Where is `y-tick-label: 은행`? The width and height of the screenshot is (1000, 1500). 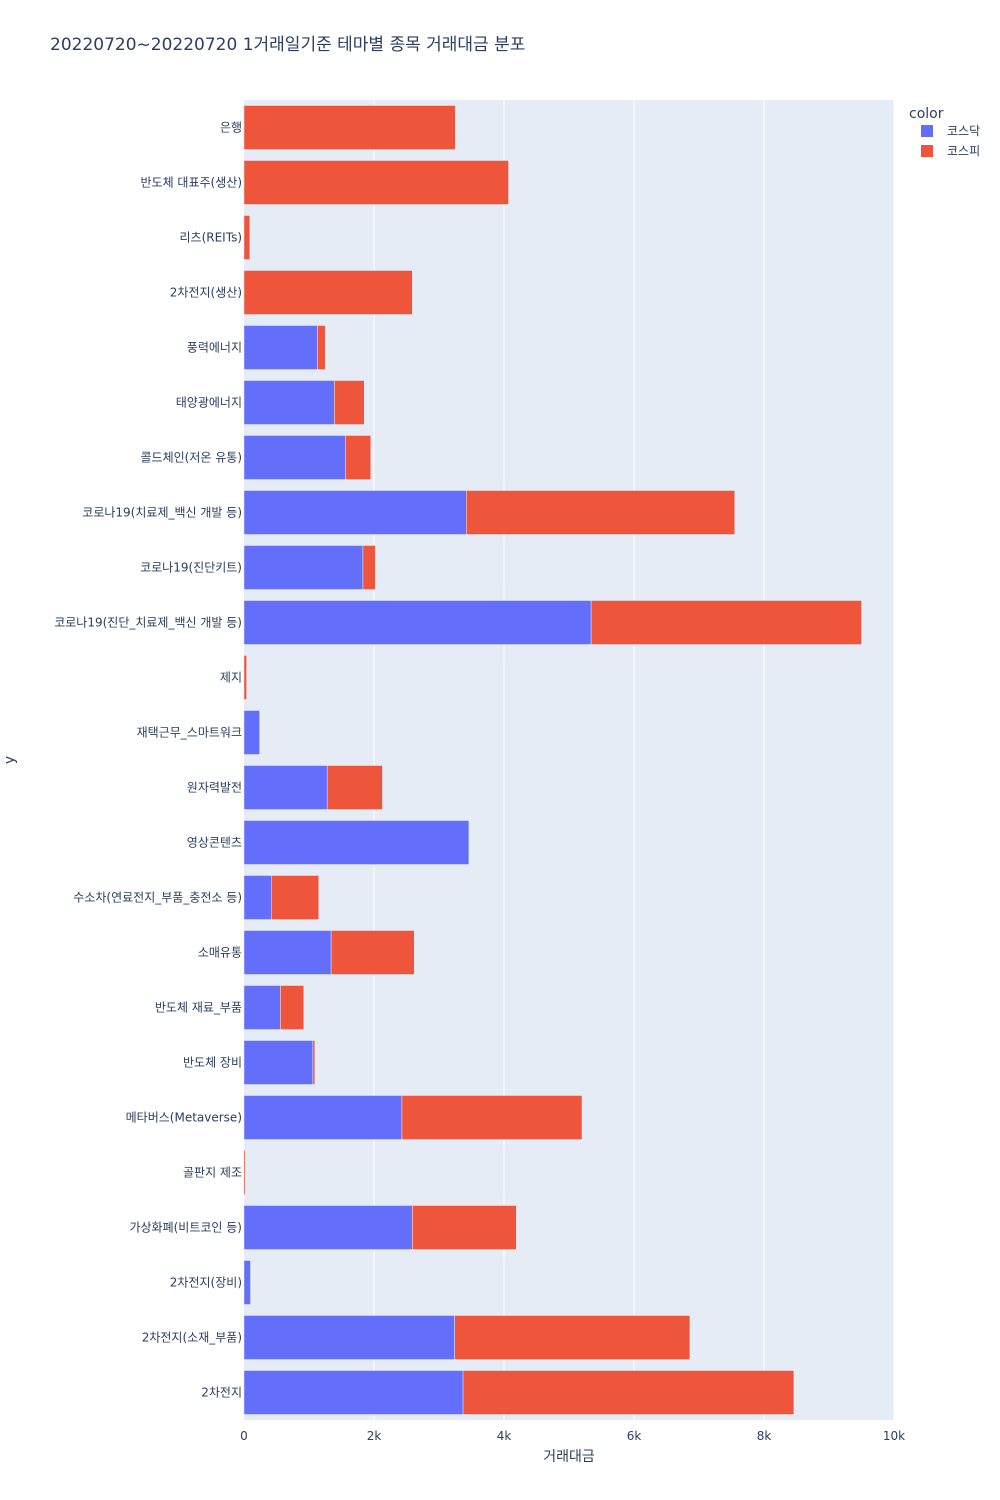
y-tick-label: 은행 is located at coordinates (231, 127).